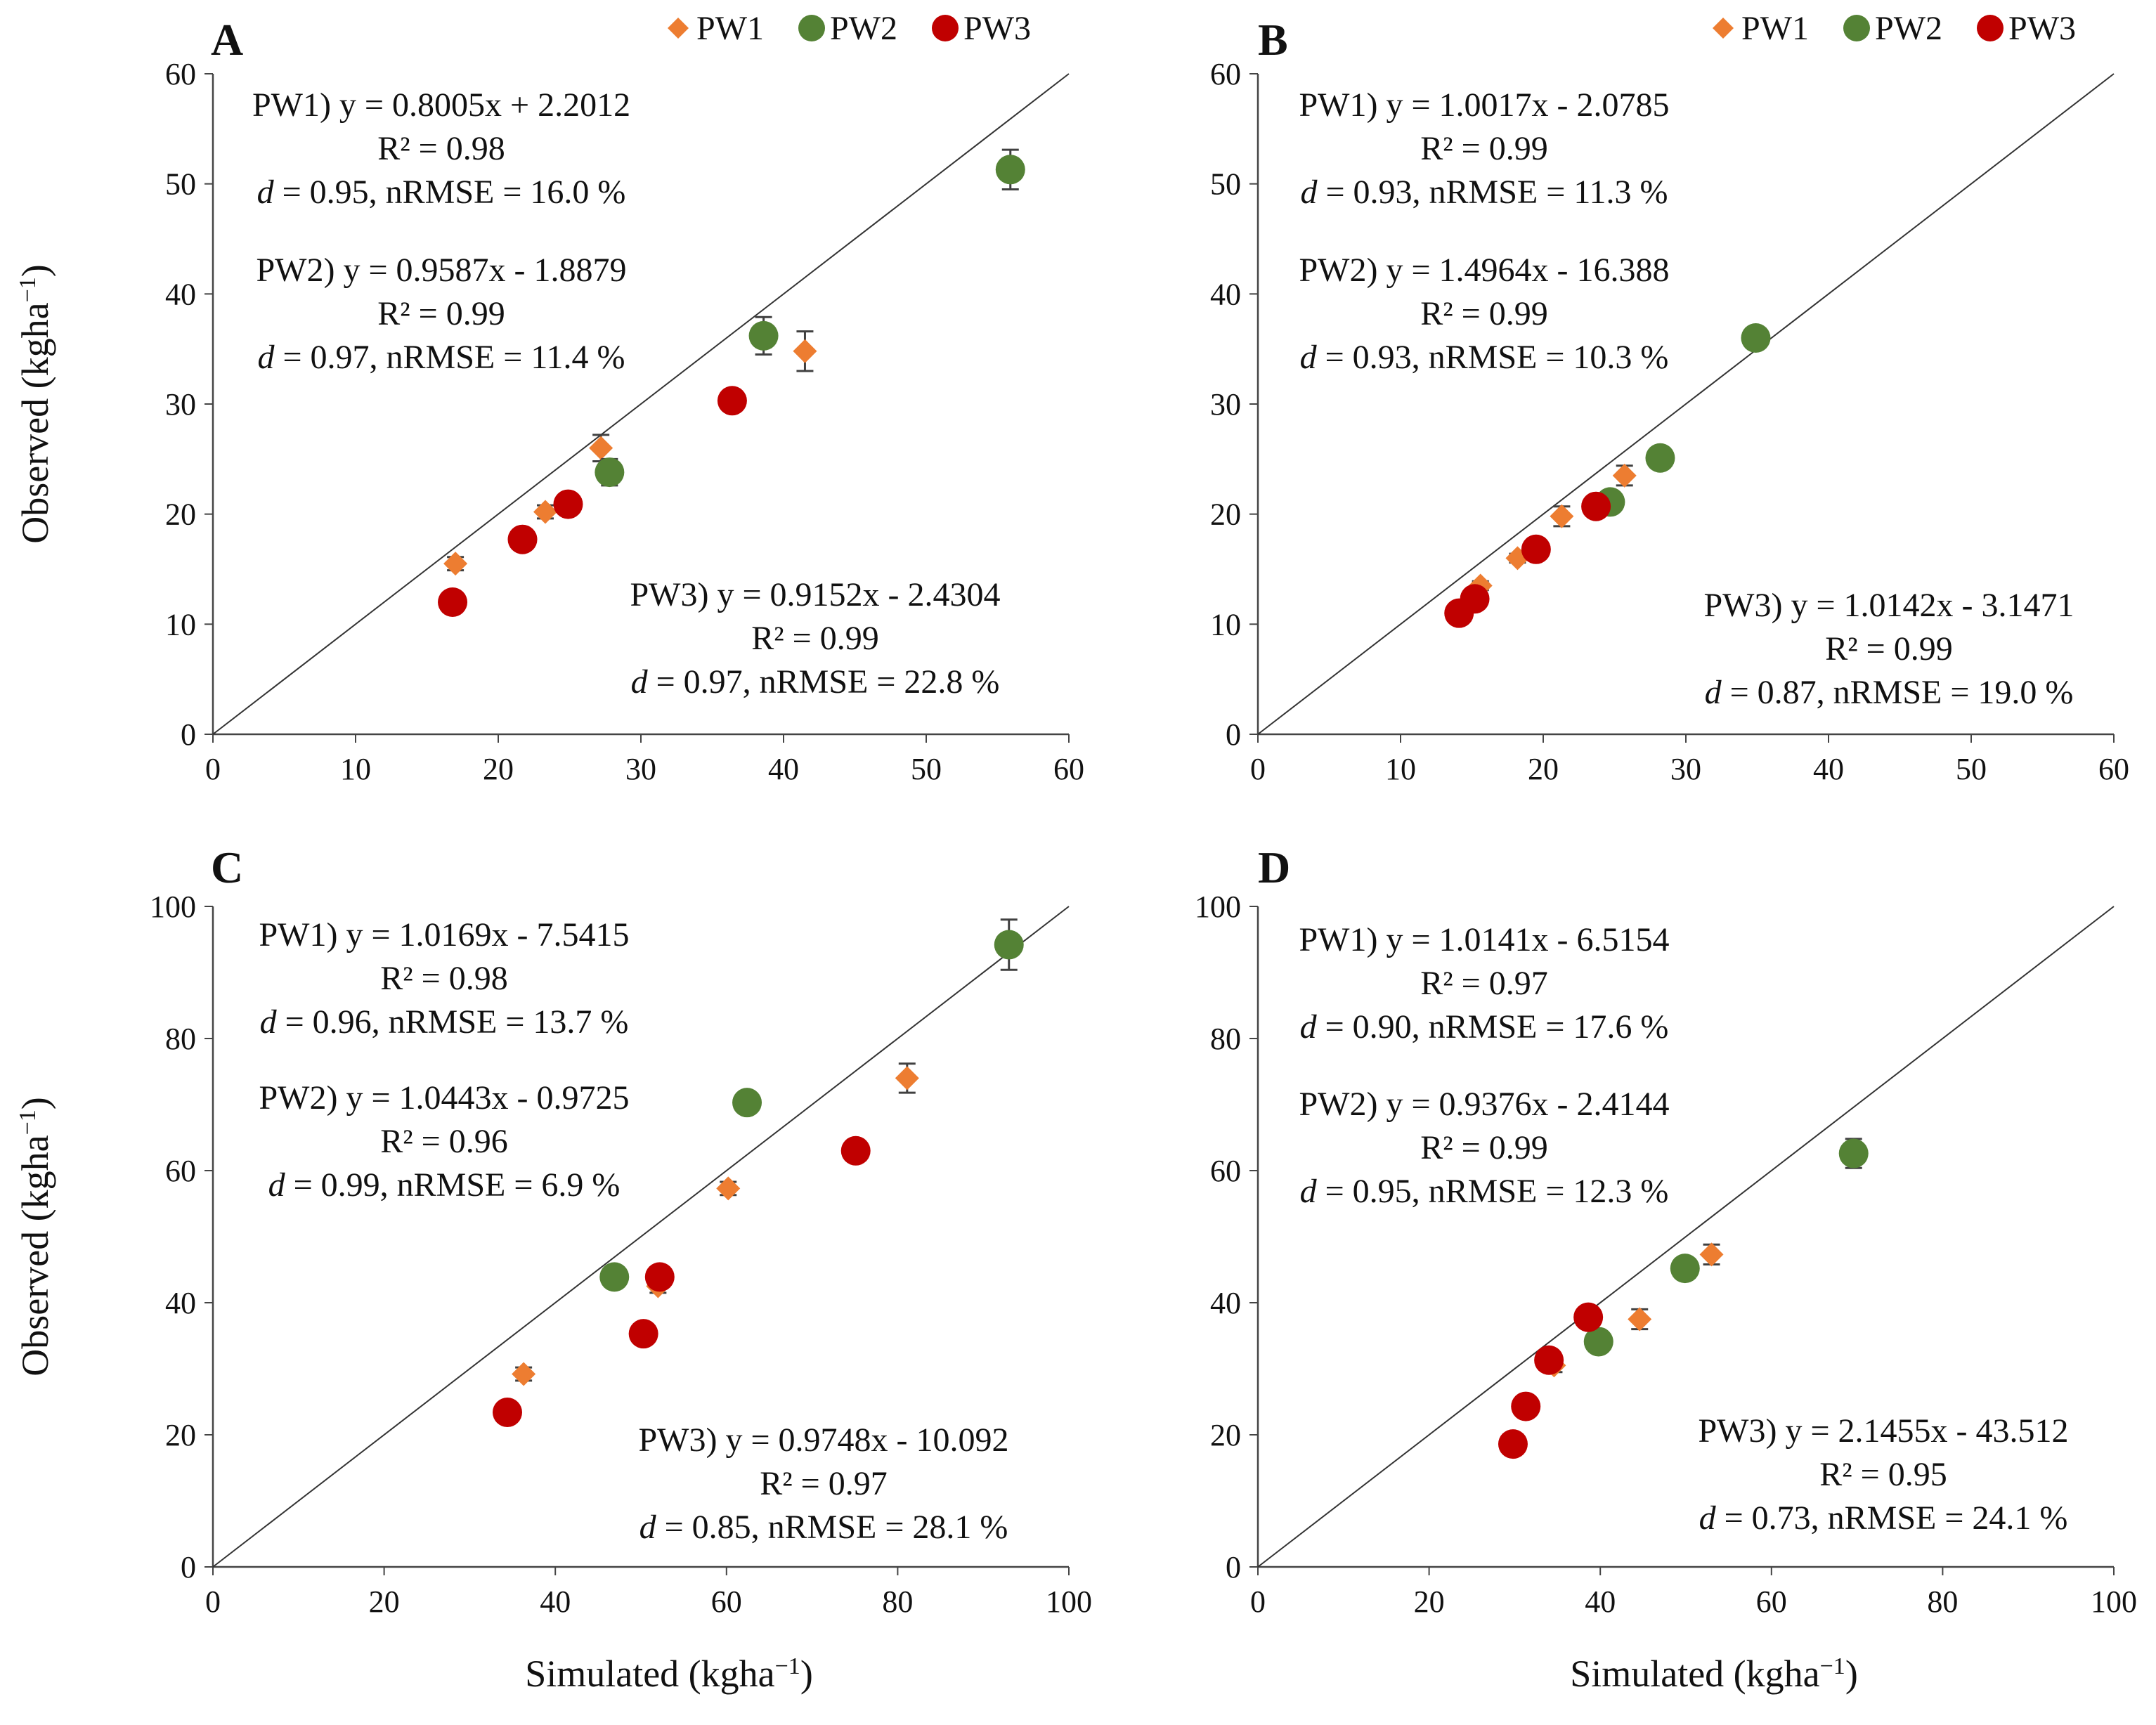  Describe the element at coordinates (1225, 404) in the screenshot. I see `y-tick-label: 30` at that location.